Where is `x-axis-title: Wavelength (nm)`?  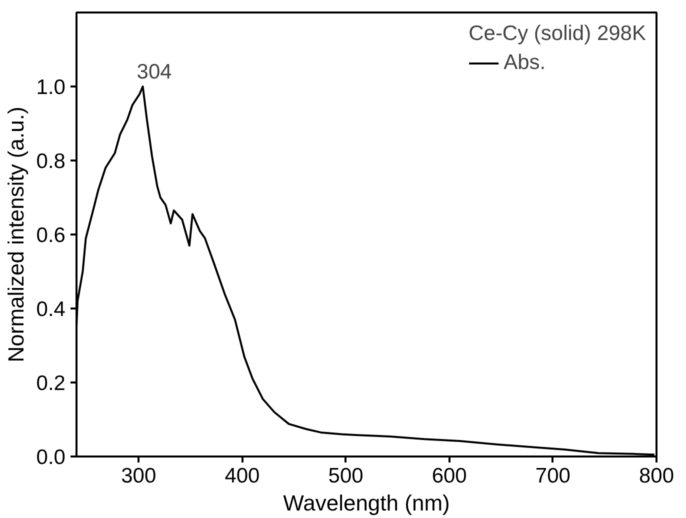 x-axis-title: Wavelength (nm) is located at coordinates (366, 503).